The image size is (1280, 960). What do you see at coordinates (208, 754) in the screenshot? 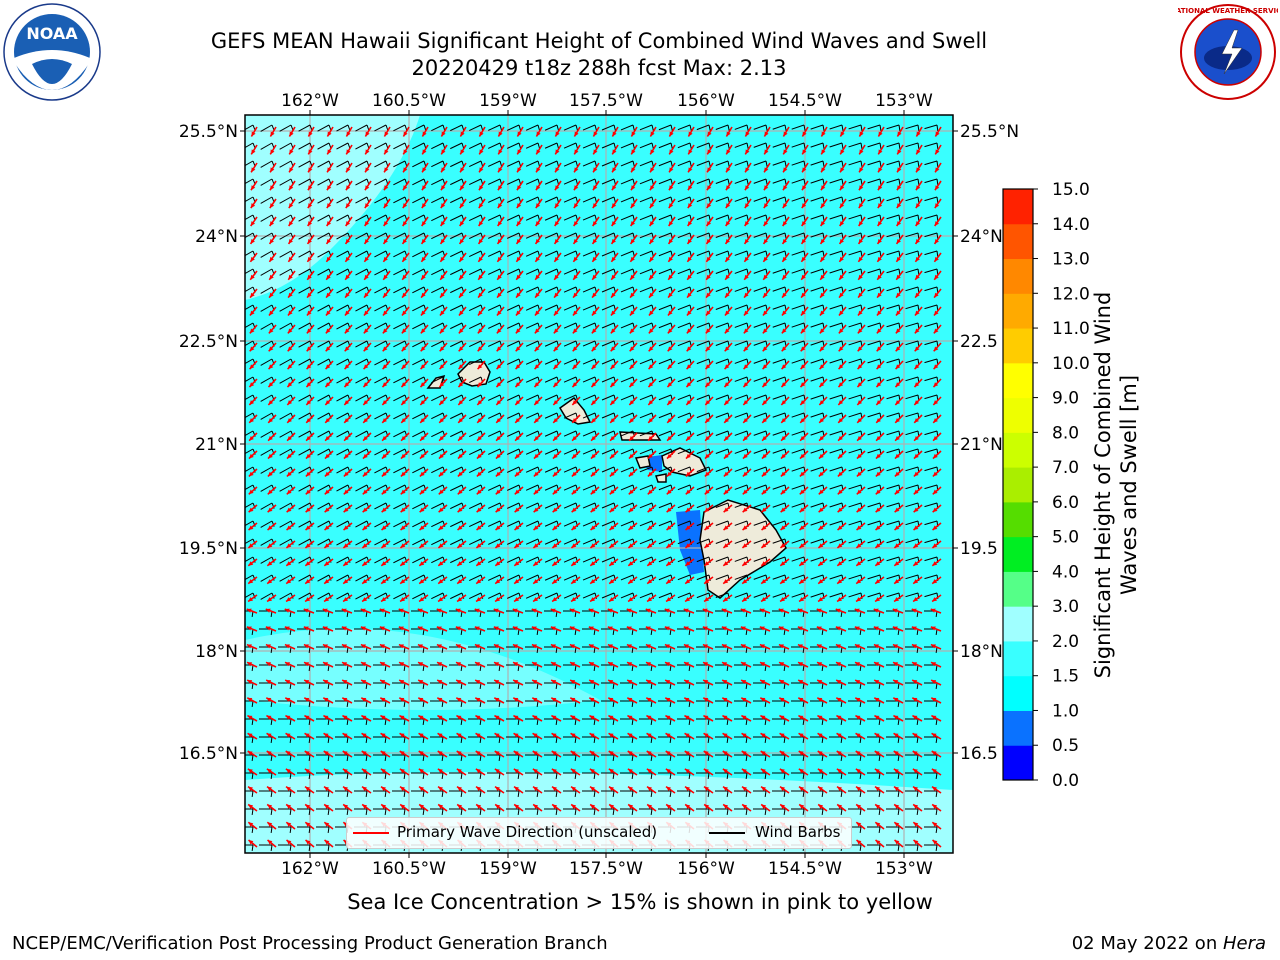
I see `lat-tick-left: 16.5°N` at bounding box center [208, 754].